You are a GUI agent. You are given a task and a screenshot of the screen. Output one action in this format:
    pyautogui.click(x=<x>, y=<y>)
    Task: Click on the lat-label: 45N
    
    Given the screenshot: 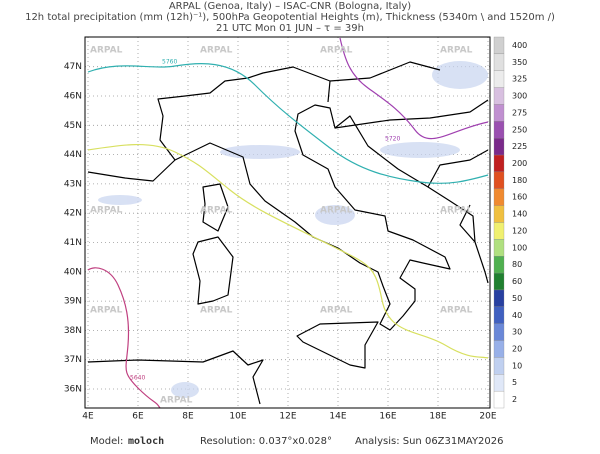 What is the action you would take?
    pyautogui.click(x=73, y=126)
    